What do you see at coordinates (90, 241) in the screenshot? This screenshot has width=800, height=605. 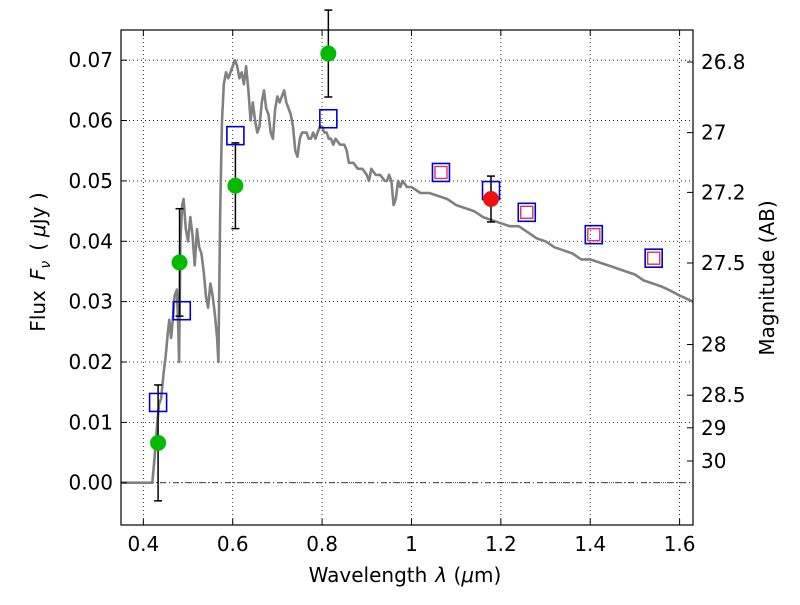 I see `y-tick-label: 0.04` at bounding box center [90, 241].